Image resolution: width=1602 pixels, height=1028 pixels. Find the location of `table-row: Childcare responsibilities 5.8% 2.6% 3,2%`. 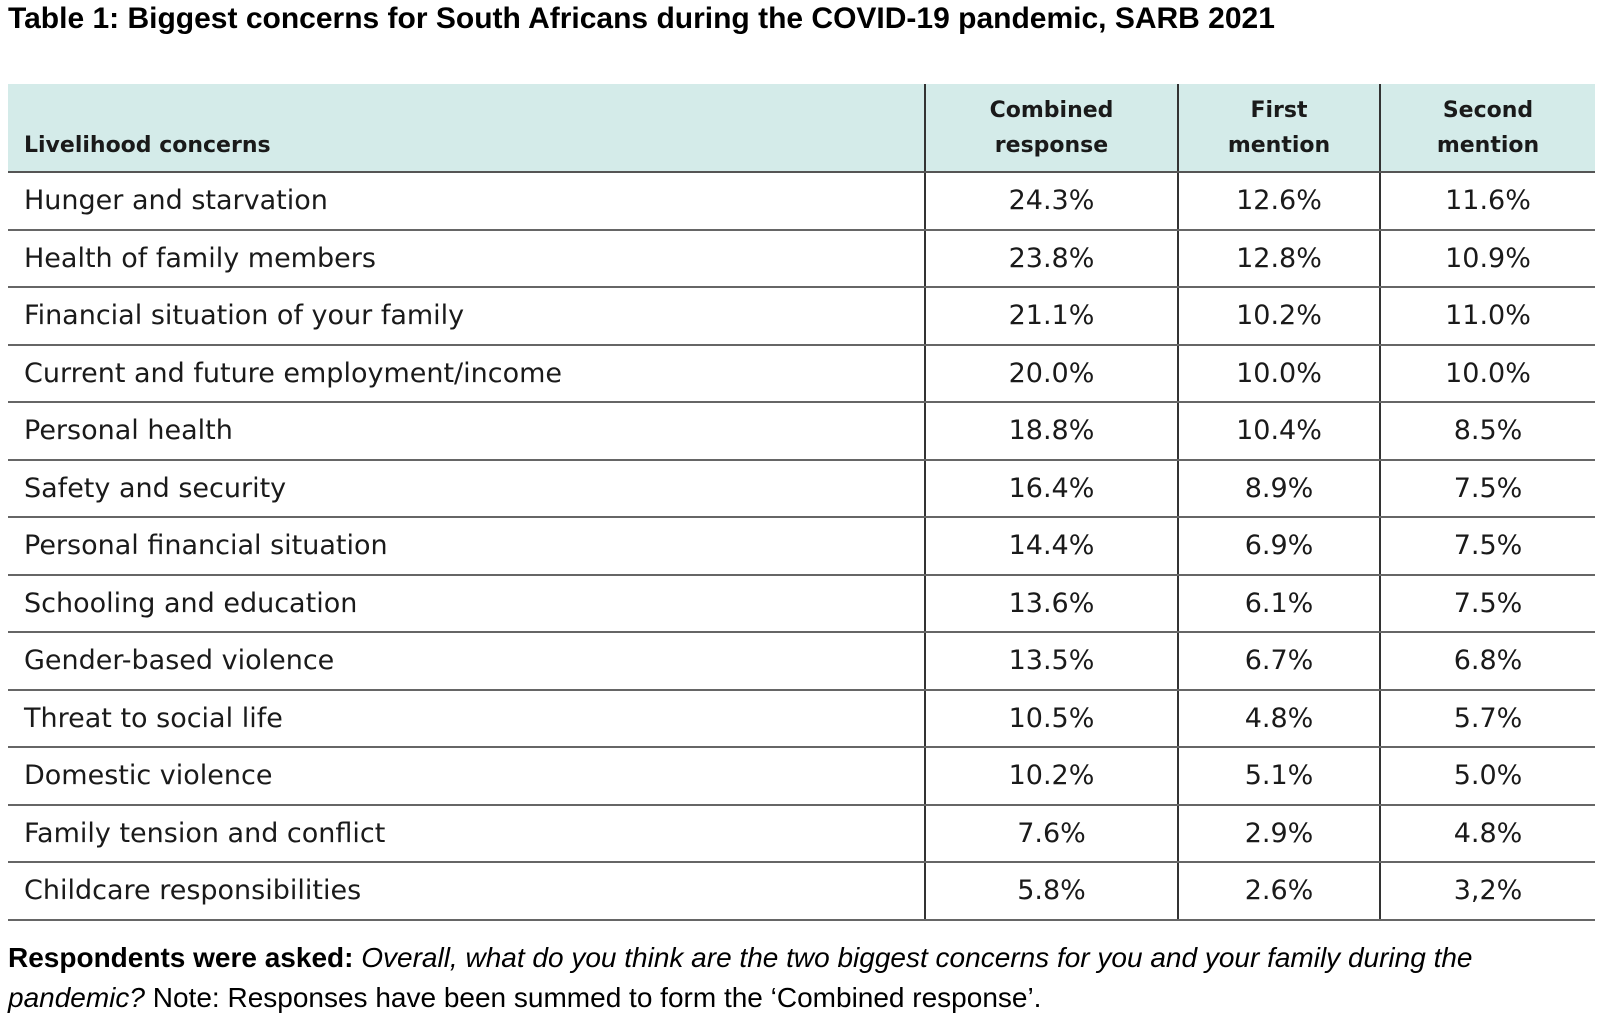

table-row: Childcare responsibilities 5.8% 2.6% 3,2% is located at coordinates (801, 891).